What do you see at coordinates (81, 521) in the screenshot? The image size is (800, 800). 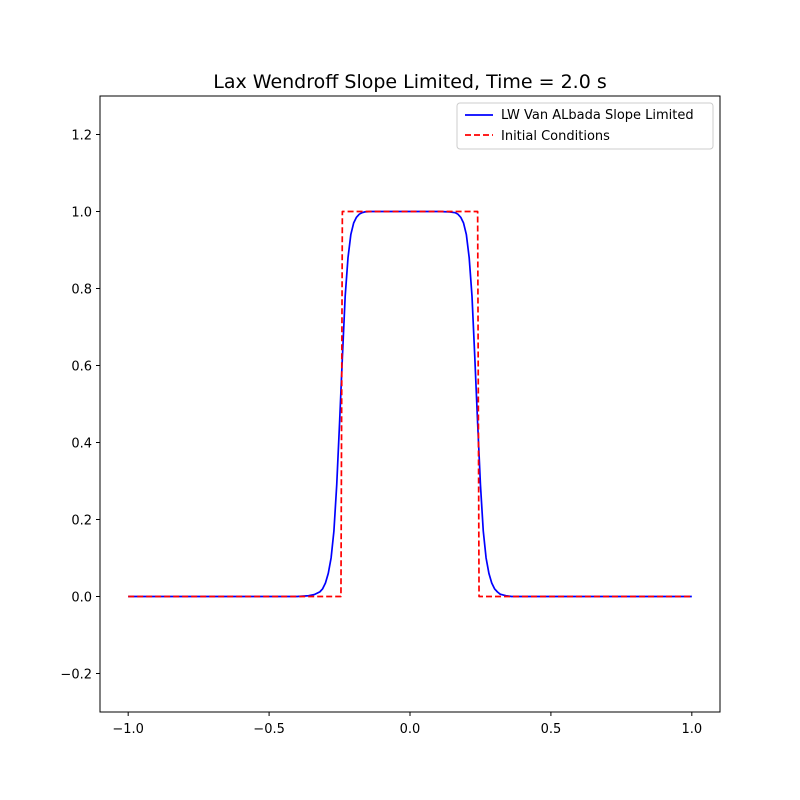 I see `y-tick-label: 0.2` at bounding box center [81, 521].